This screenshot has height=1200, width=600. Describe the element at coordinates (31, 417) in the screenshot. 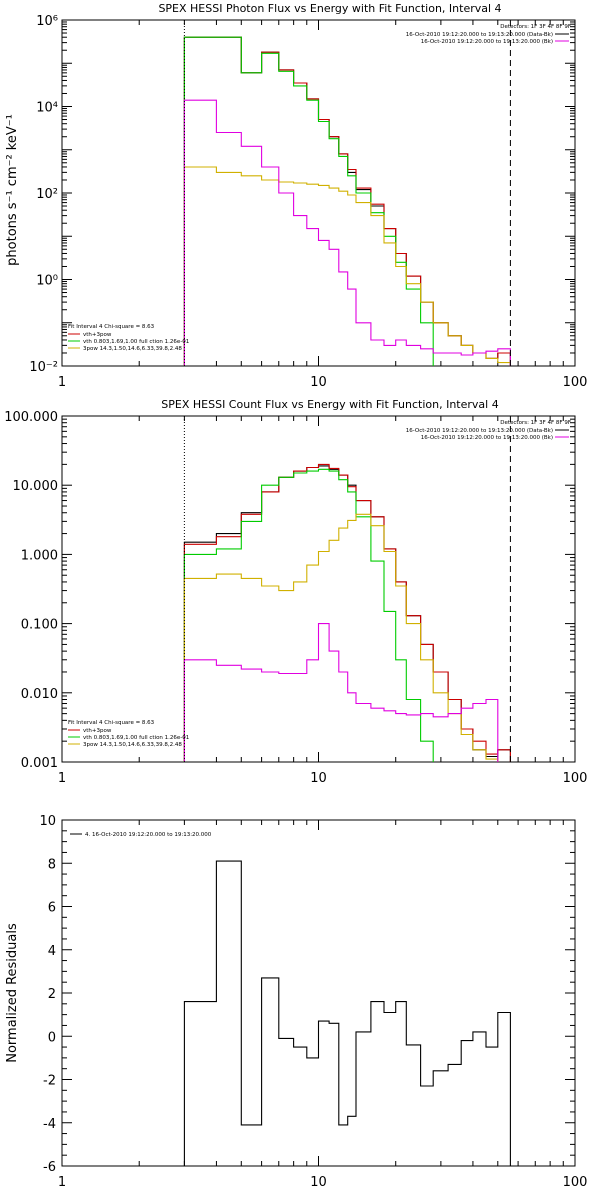

I see `y-tick-label: 100.000` at that location.